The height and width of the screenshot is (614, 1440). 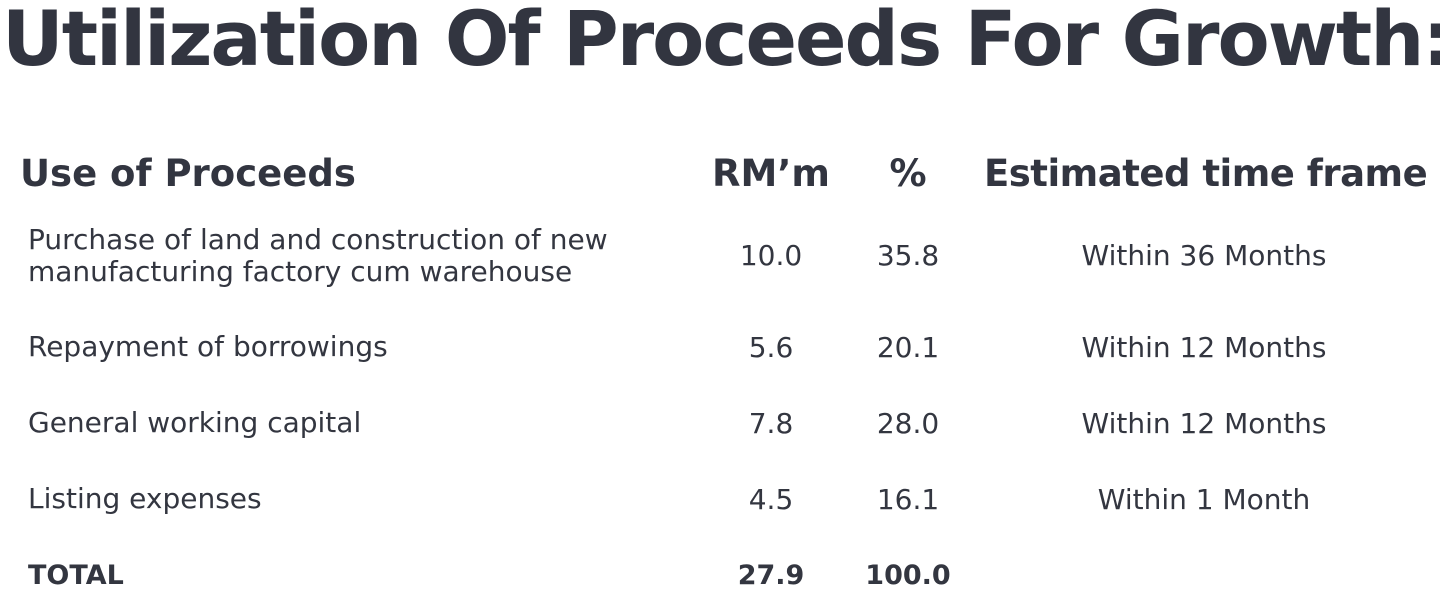 I want to click on row-percent-value: 28.0, so click(x=908, y=423).